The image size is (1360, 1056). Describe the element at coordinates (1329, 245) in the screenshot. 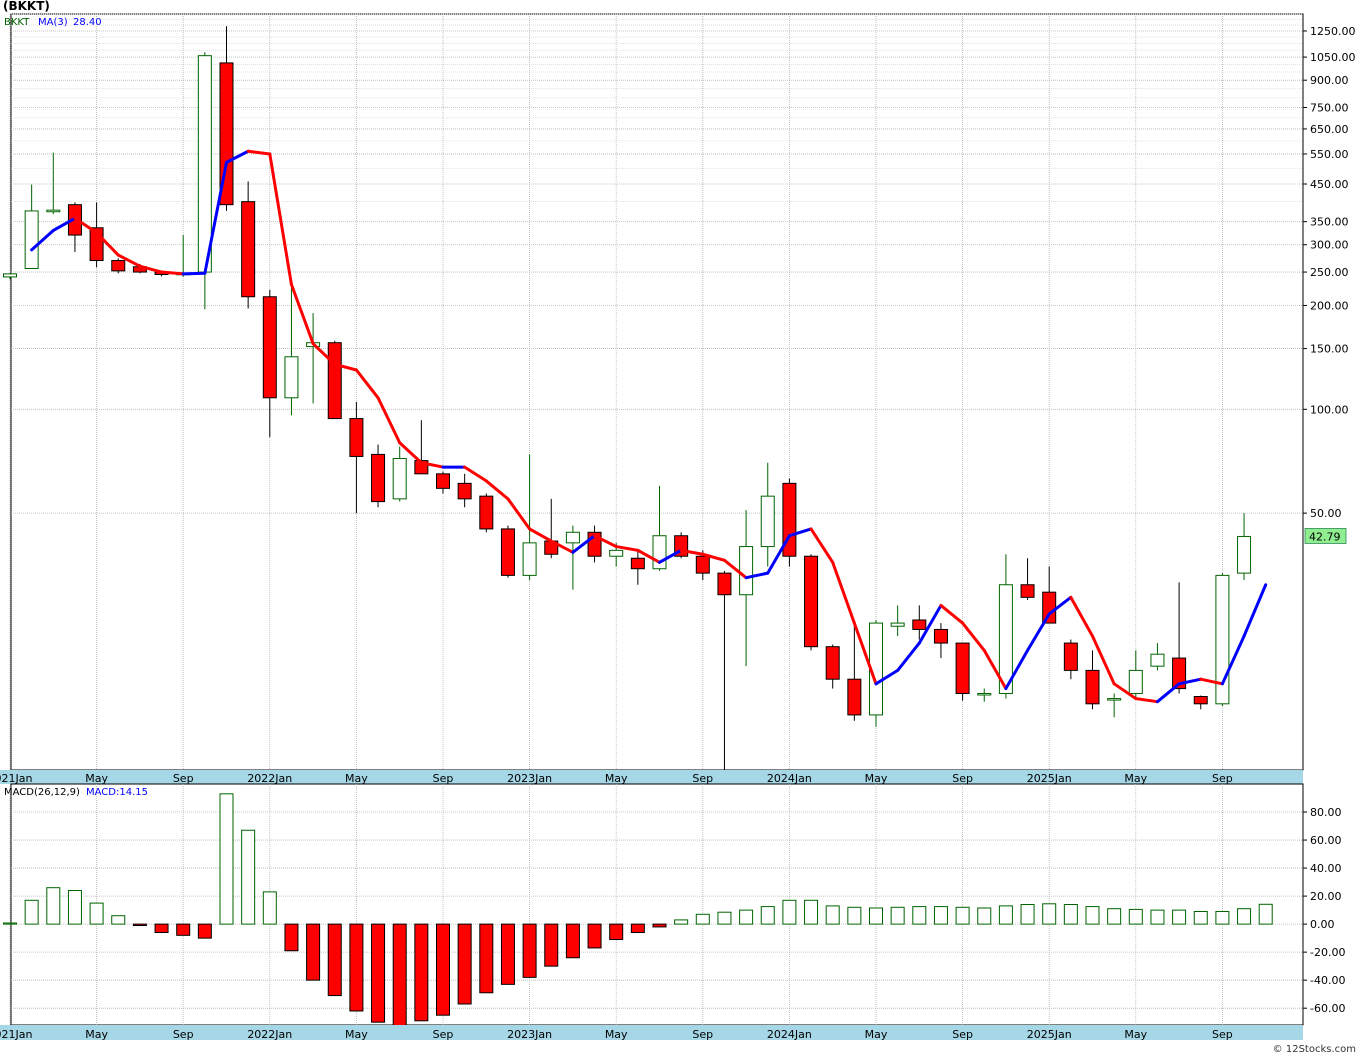

I see `price-tick-label: 300.00` at that location.